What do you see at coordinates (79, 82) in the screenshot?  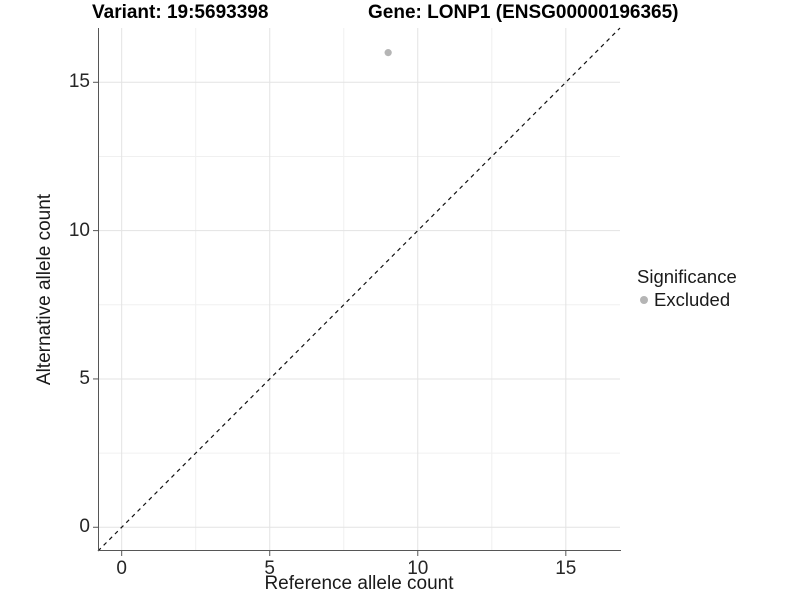 I see `y-tick-label: 15` at bounding box center [79, 82].